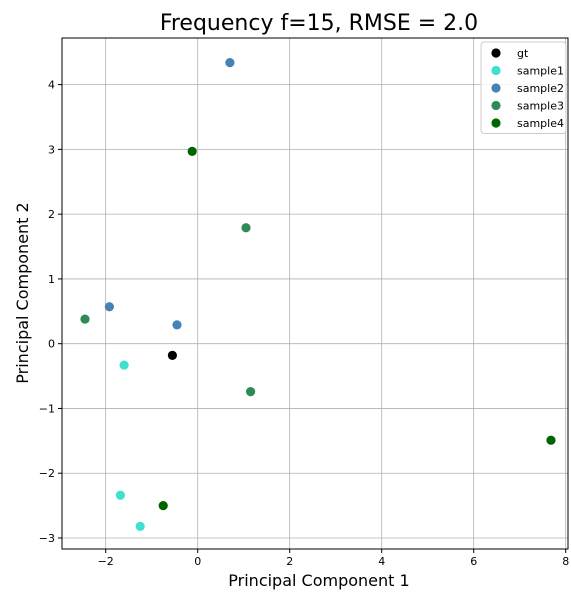  What do you see at coordinates (51, 214) in the screenshot?
I see `y-tick-label: 2` at bounding box center [51, 214].